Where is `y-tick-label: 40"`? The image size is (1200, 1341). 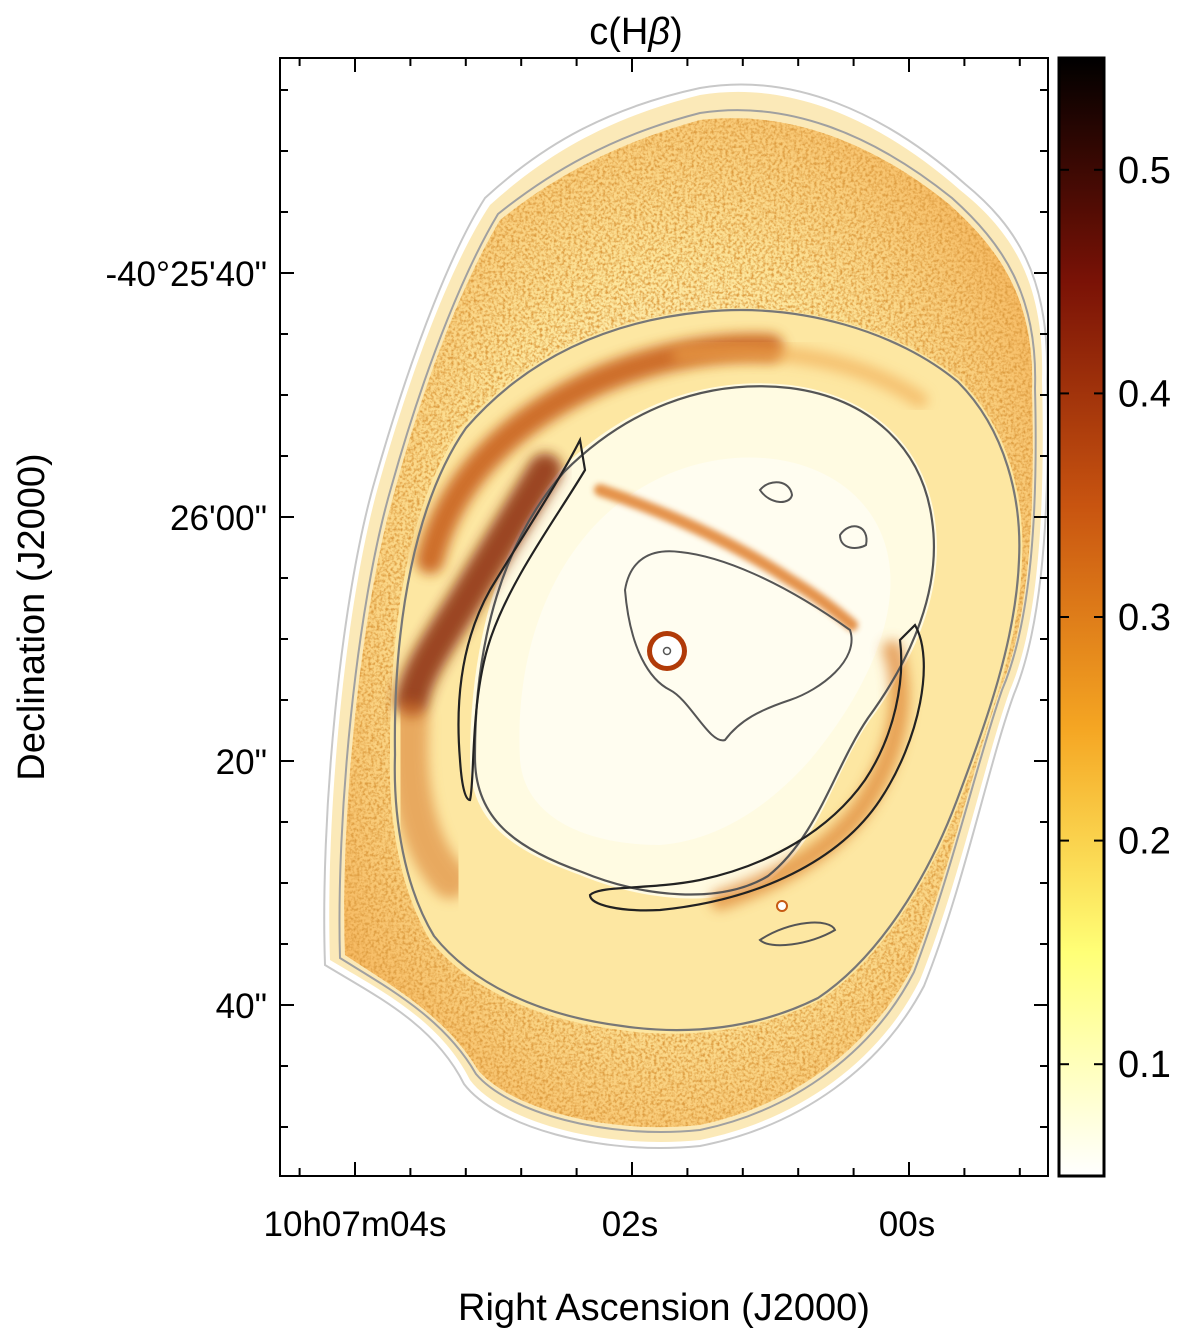
y-tick-label: 40" is located at coordinates (241, 1006).